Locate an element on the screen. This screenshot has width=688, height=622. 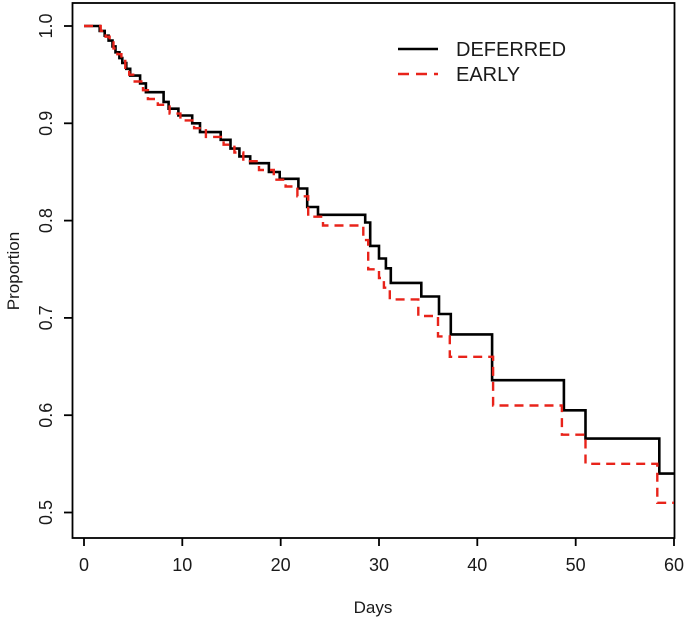
x-tick-label: 50 is located at coordinates (576, 565).